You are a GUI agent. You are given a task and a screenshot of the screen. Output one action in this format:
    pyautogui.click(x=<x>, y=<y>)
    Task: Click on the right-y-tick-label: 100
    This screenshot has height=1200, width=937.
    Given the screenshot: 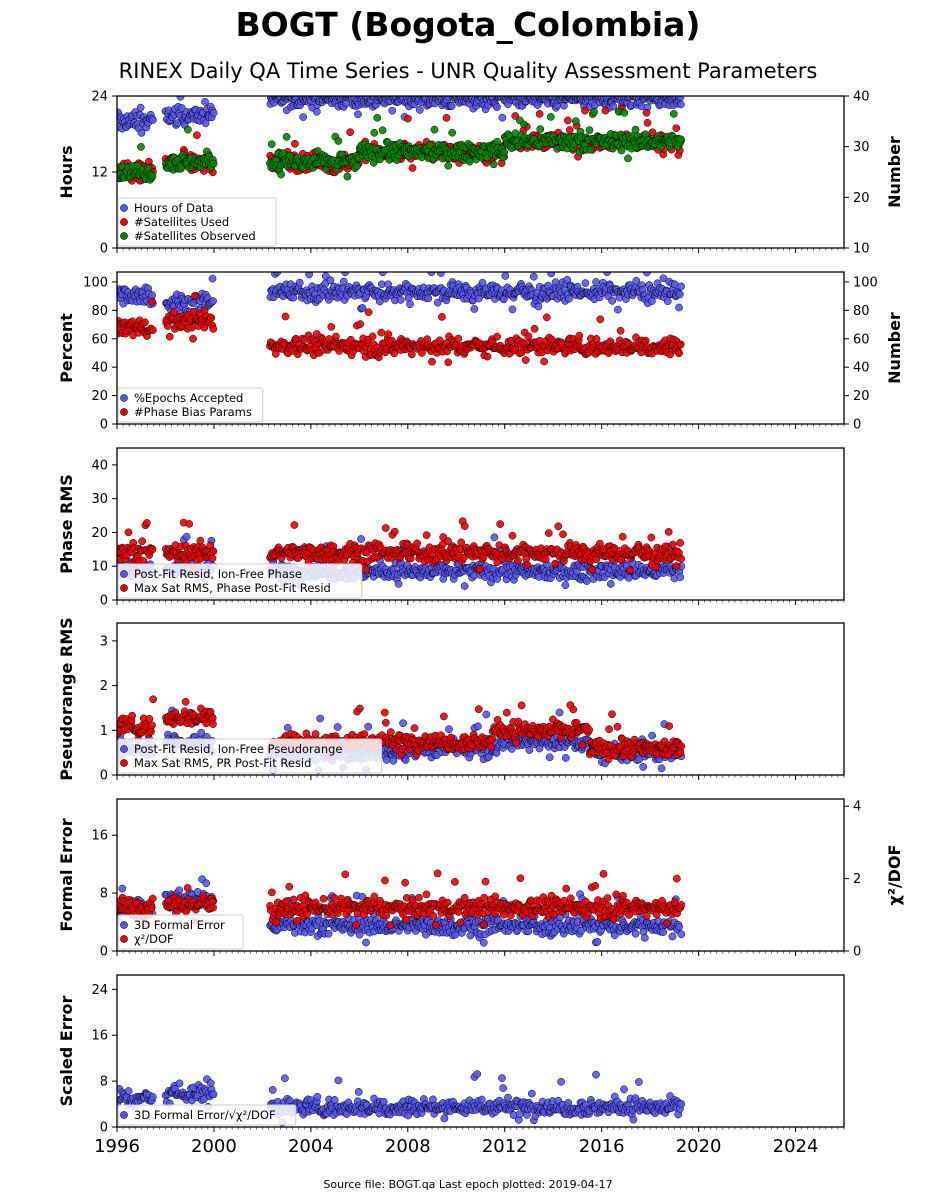 What is the action you would take?
    pyautogui.click(x=865, y=282)
    